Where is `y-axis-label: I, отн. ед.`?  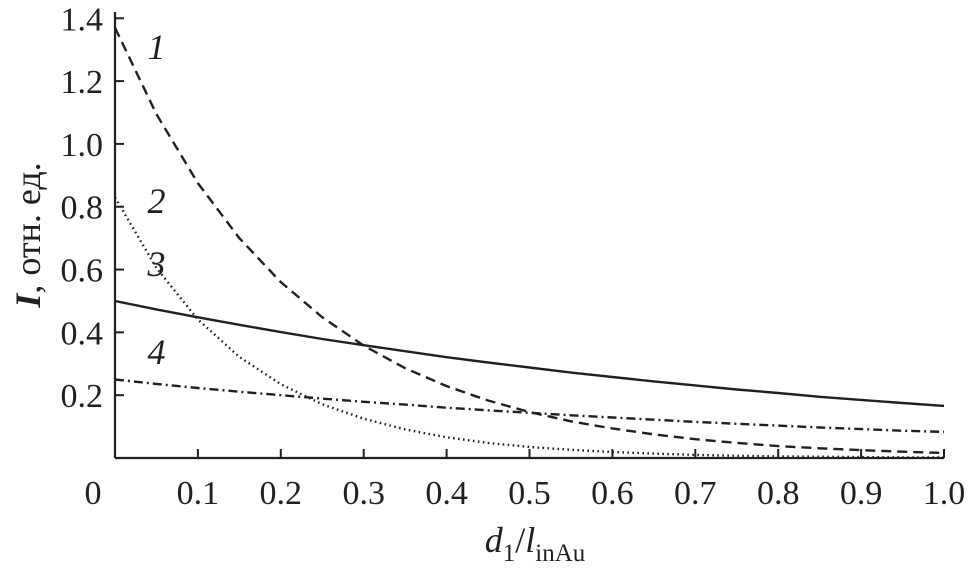
y-axis-label: I, отн. ед. is located at coordinates (28, 235).